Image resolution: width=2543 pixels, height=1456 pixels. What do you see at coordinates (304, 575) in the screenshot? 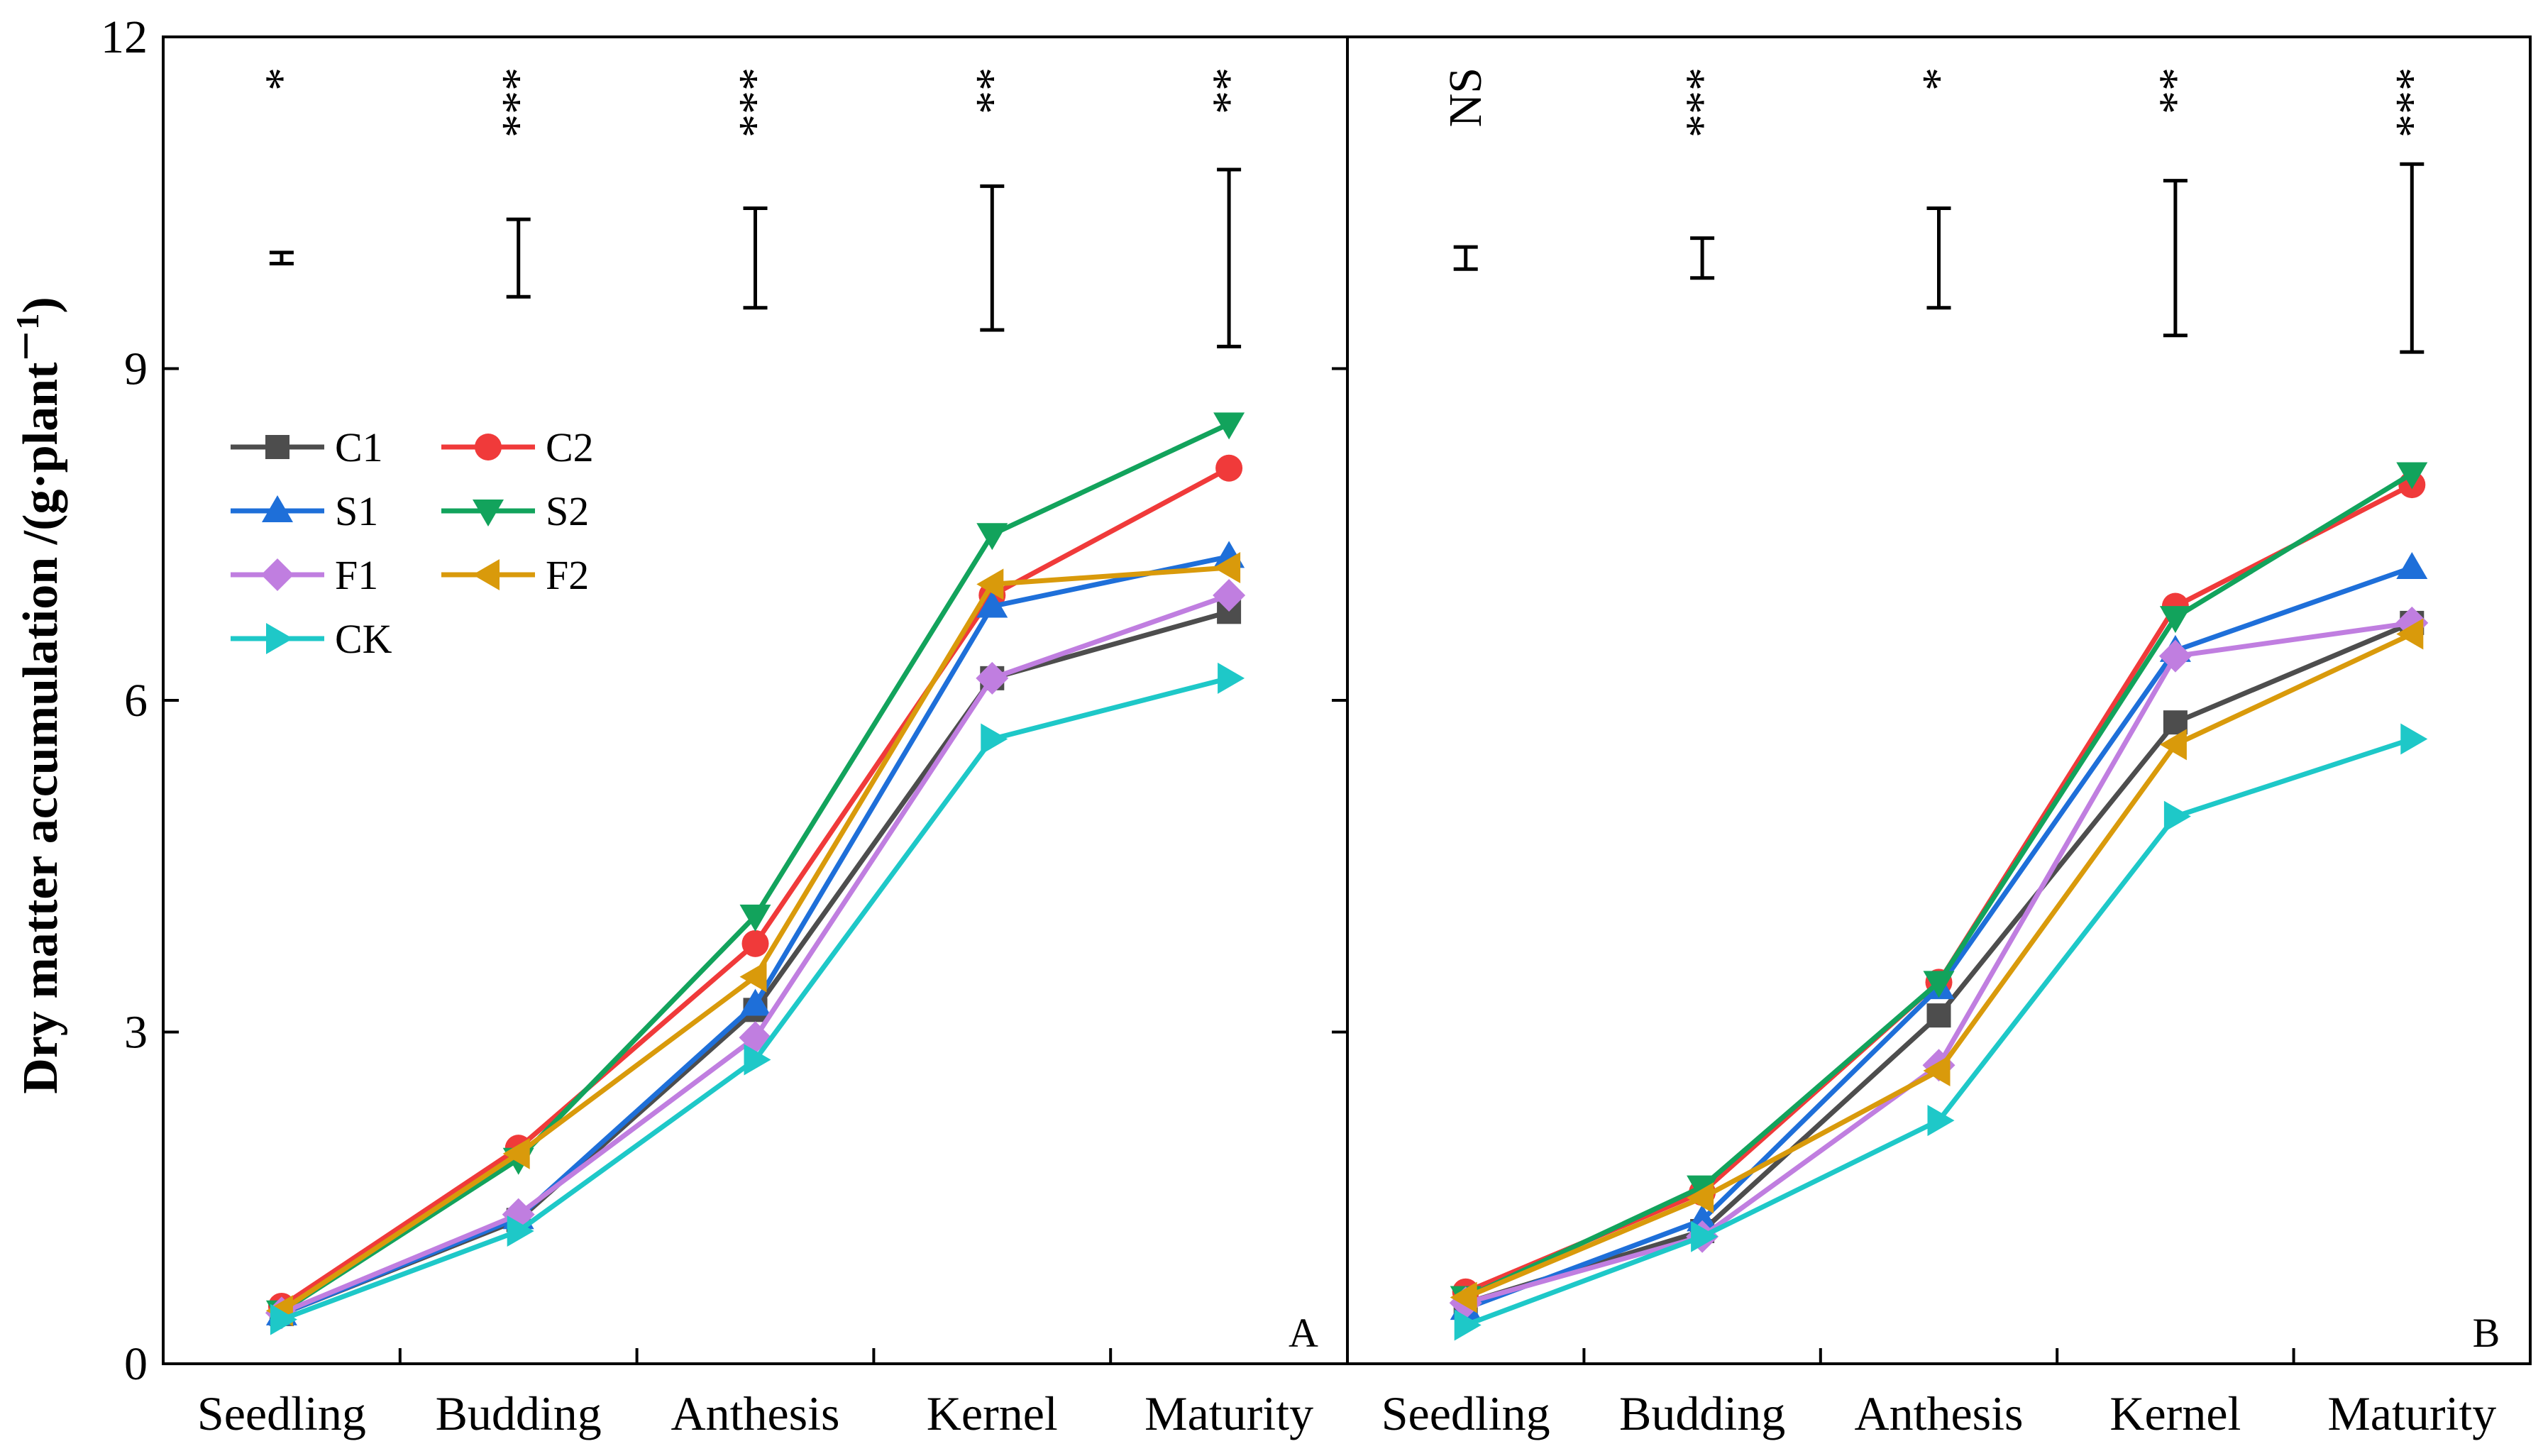
I see `legend-item-f1: F1` at bounding box center [304, 575].